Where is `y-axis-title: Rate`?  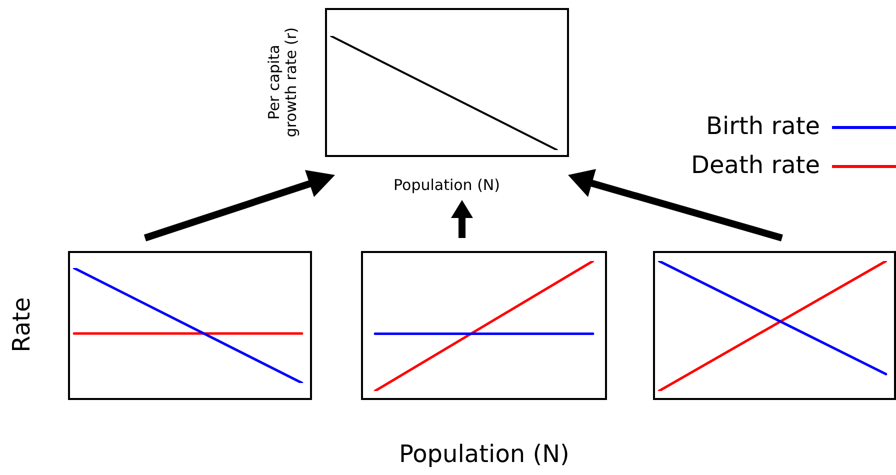 y-axis-title: Rate is located at coordinates (21, 324).